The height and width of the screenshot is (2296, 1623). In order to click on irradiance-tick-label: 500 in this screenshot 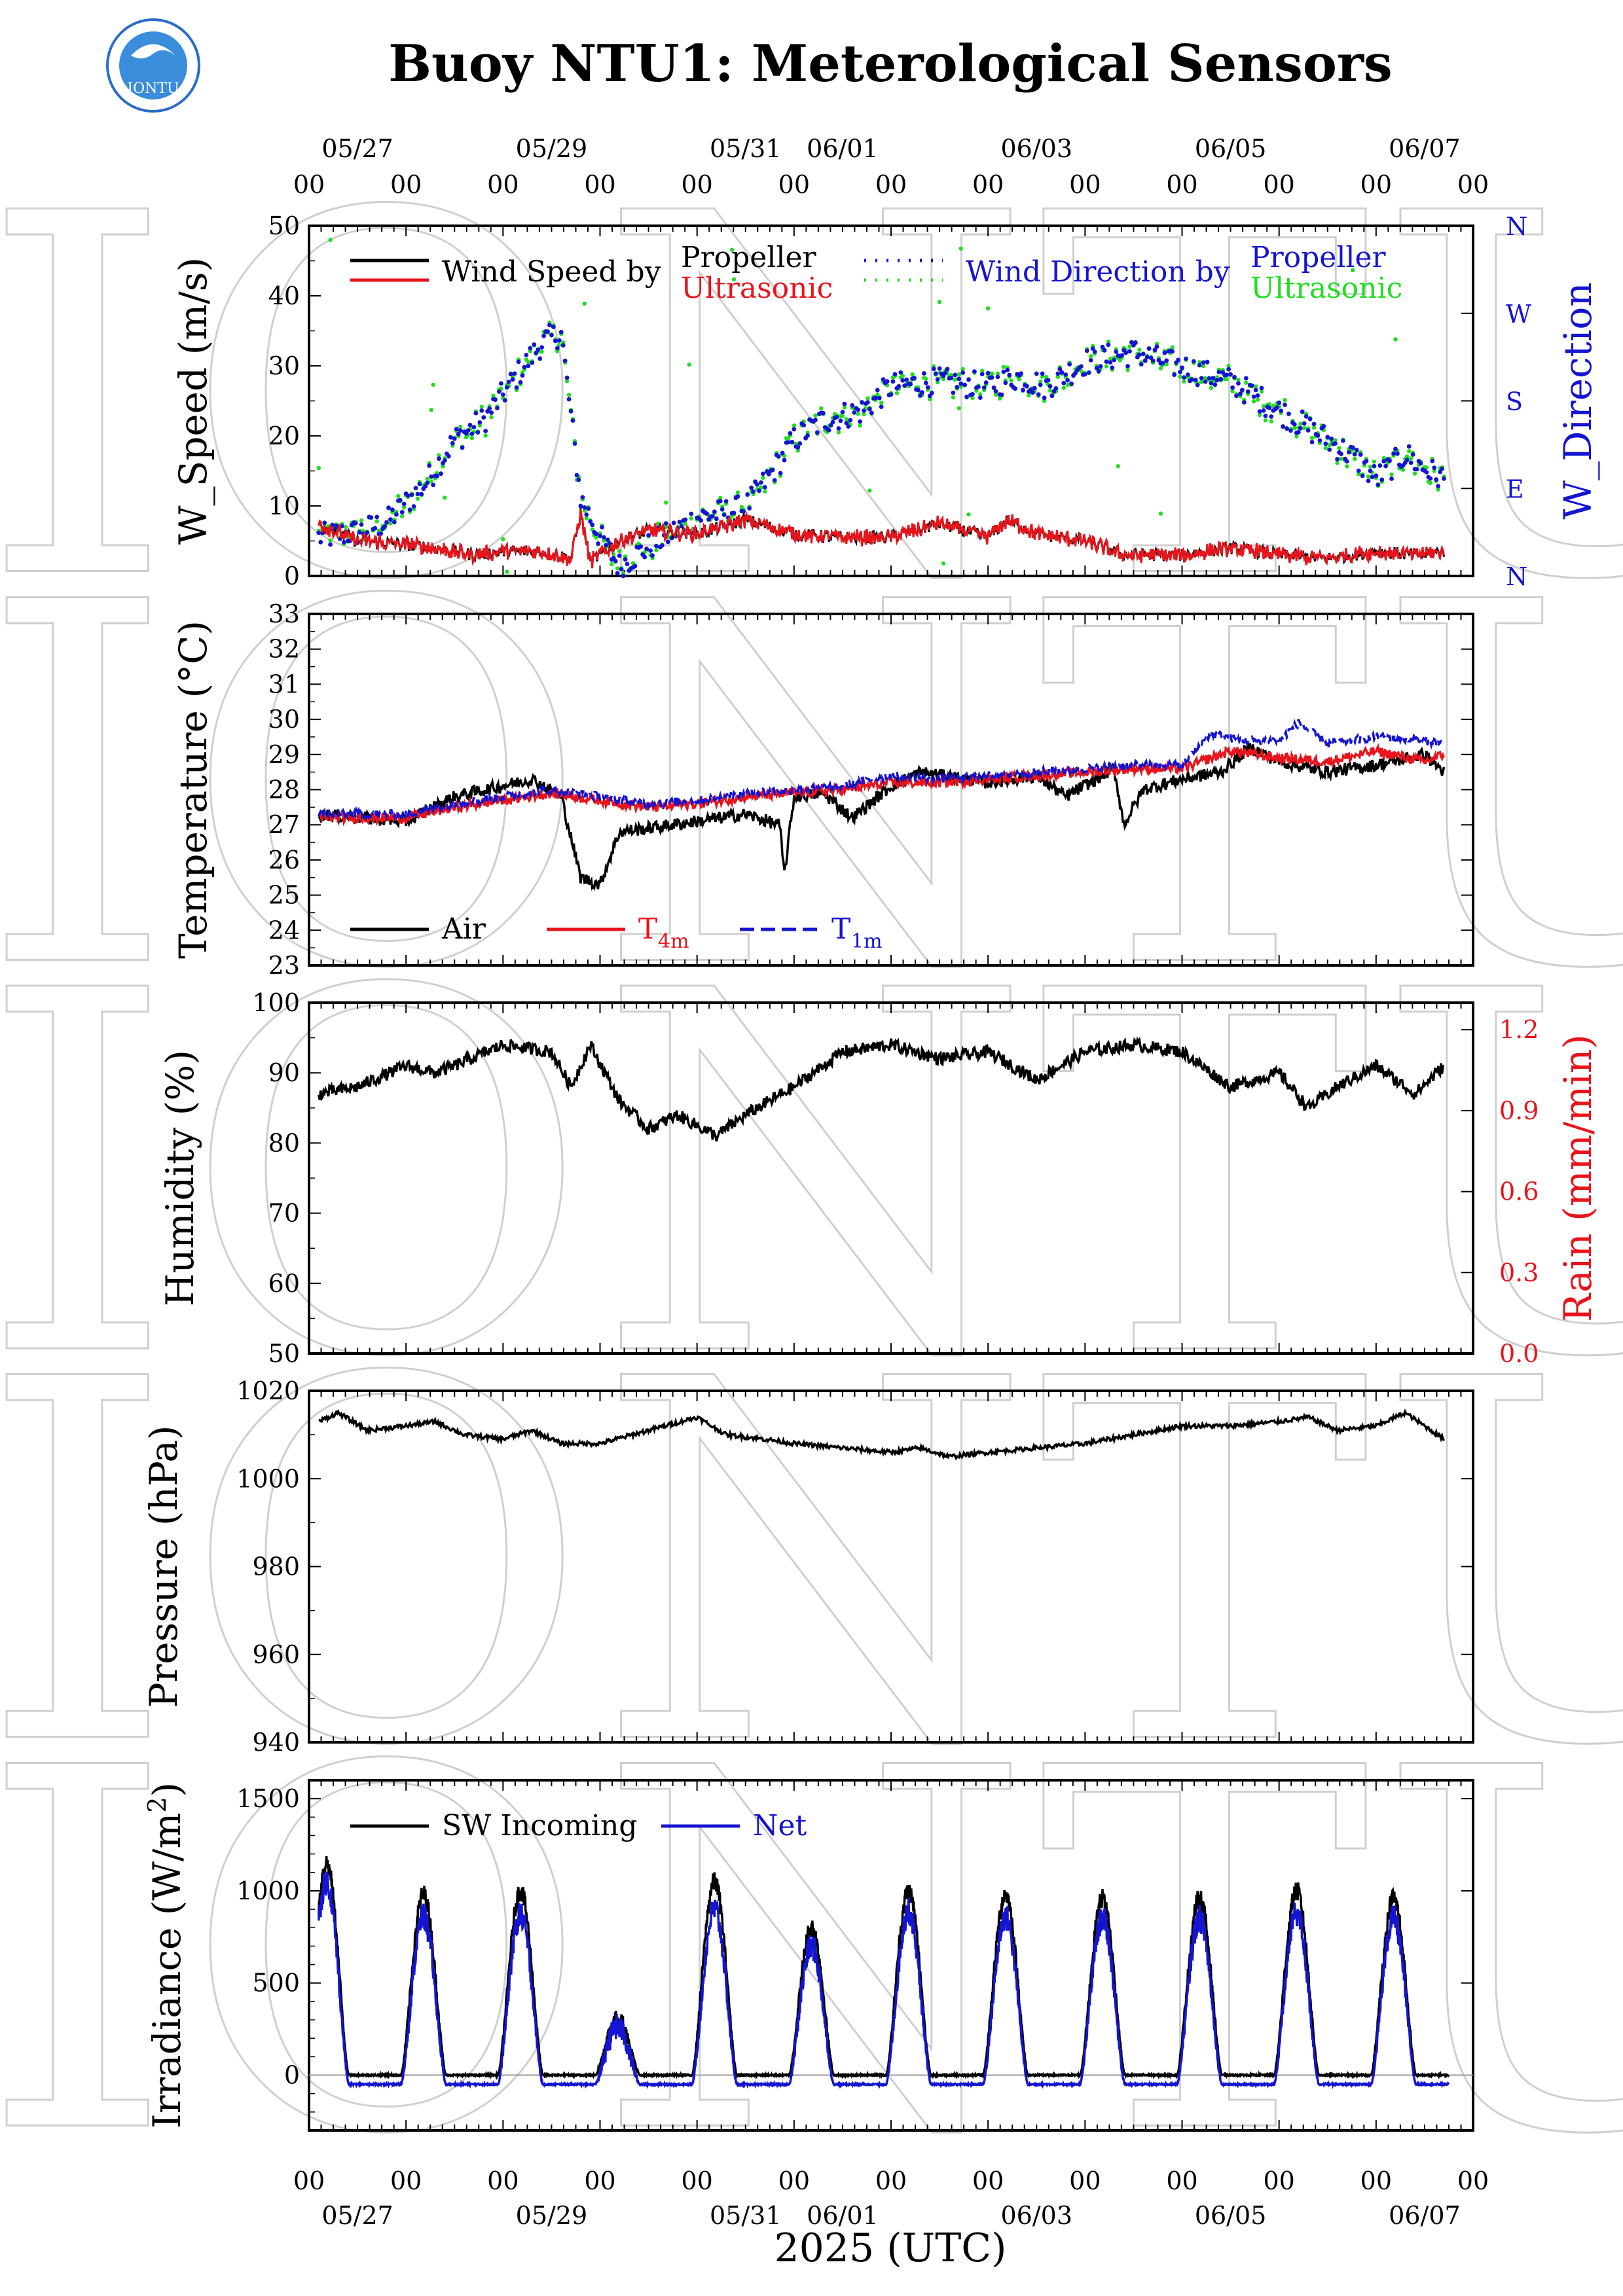, I will do `click(276, 1983)`.